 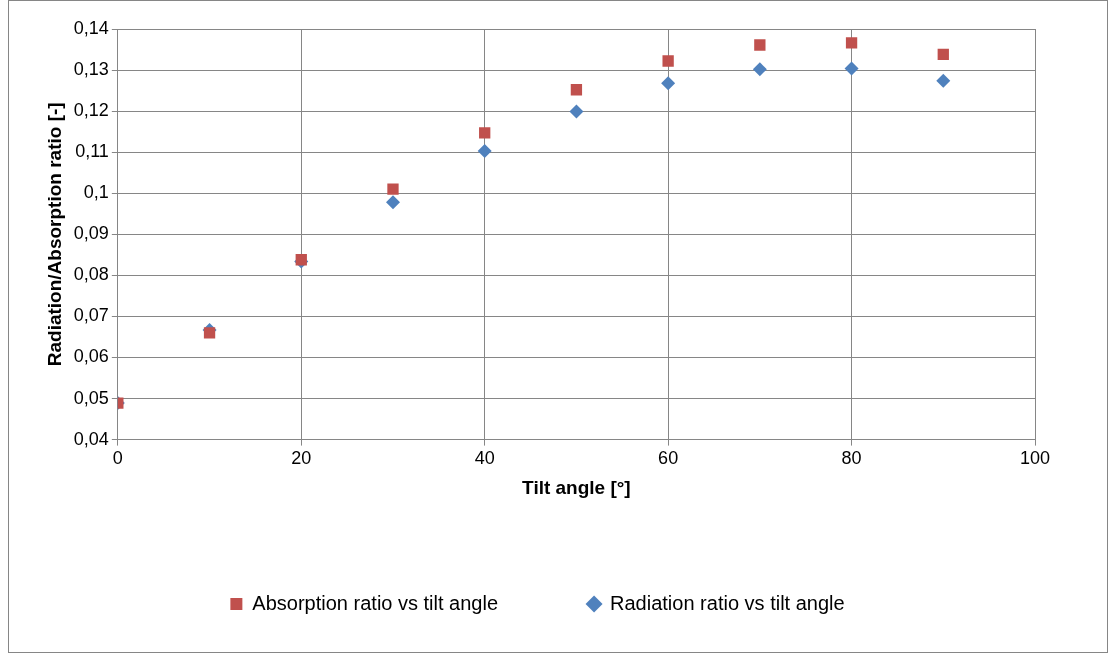 What do you see at coordinates (91, 27) in the screenshot?
I see `y-tick-label: 0,14` at bounding box center [91, 27].